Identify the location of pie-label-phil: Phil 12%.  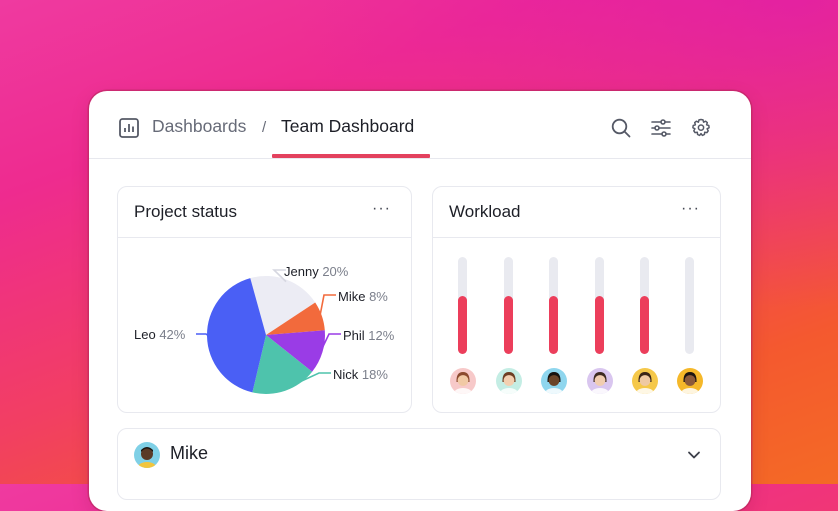
(368, 335).